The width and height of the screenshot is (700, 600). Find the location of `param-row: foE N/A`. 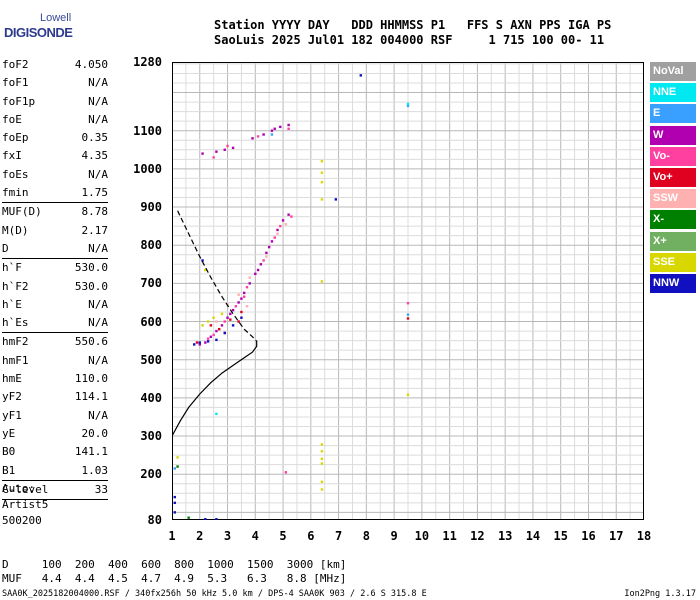

param-row: foE N/A is located at coordinates (55, 120).